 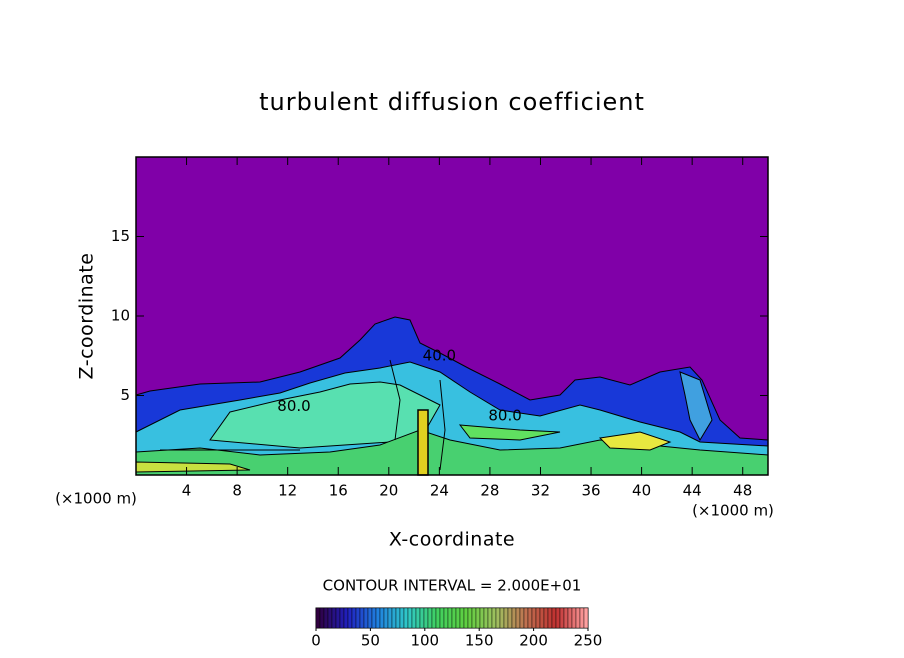 What do you see at coordinates (733, 511) in the screenshot?
I see `x-unit-label: (×1000 m)` at bounding box center [733, 511].